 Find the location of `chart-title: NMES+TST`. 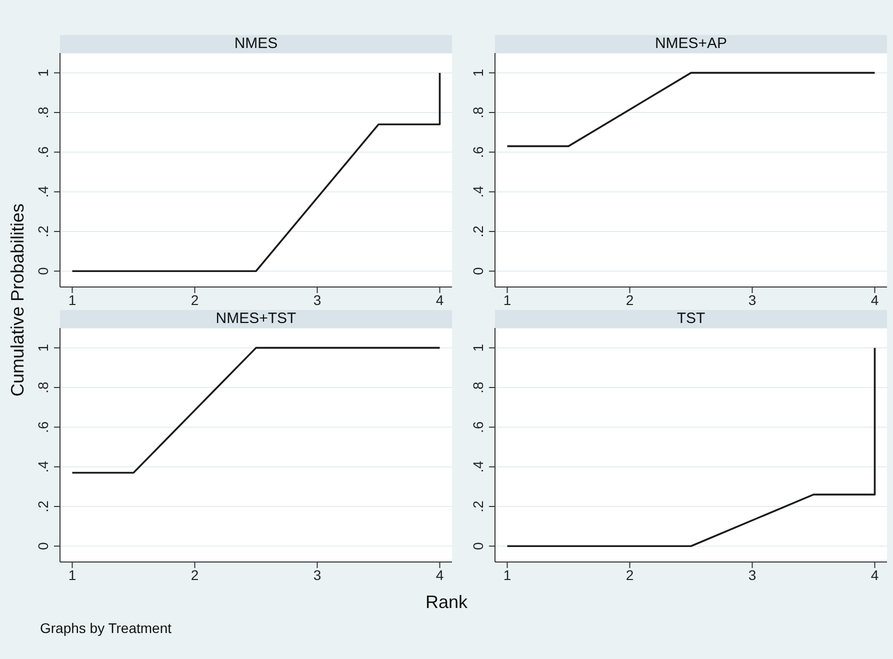

chart-title: NMES+TST is located at coordinates (256, 319).